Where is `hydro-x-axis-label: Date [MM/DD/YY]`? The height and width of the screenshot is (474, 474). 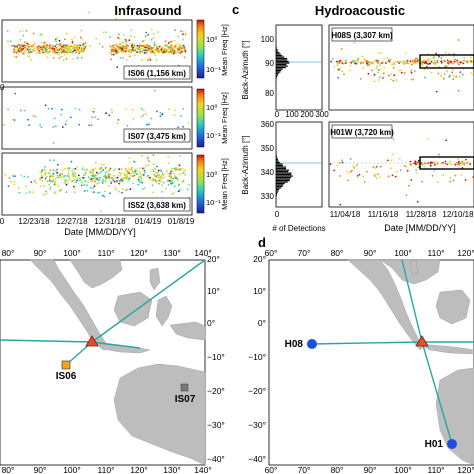
hydro-x-axis-label: Date [MM/DD/YY] is located at coordinates (420, 228).